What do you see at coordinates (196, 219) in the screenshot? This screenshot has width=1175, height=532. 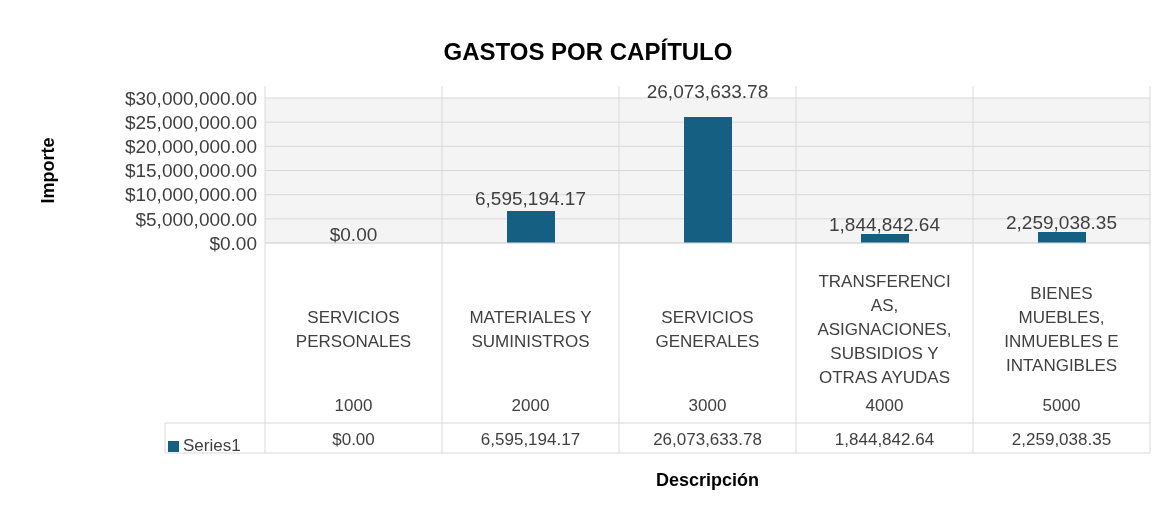 I see `y-tick-label: $5,000,000.00` at bounding box center [196, 219].